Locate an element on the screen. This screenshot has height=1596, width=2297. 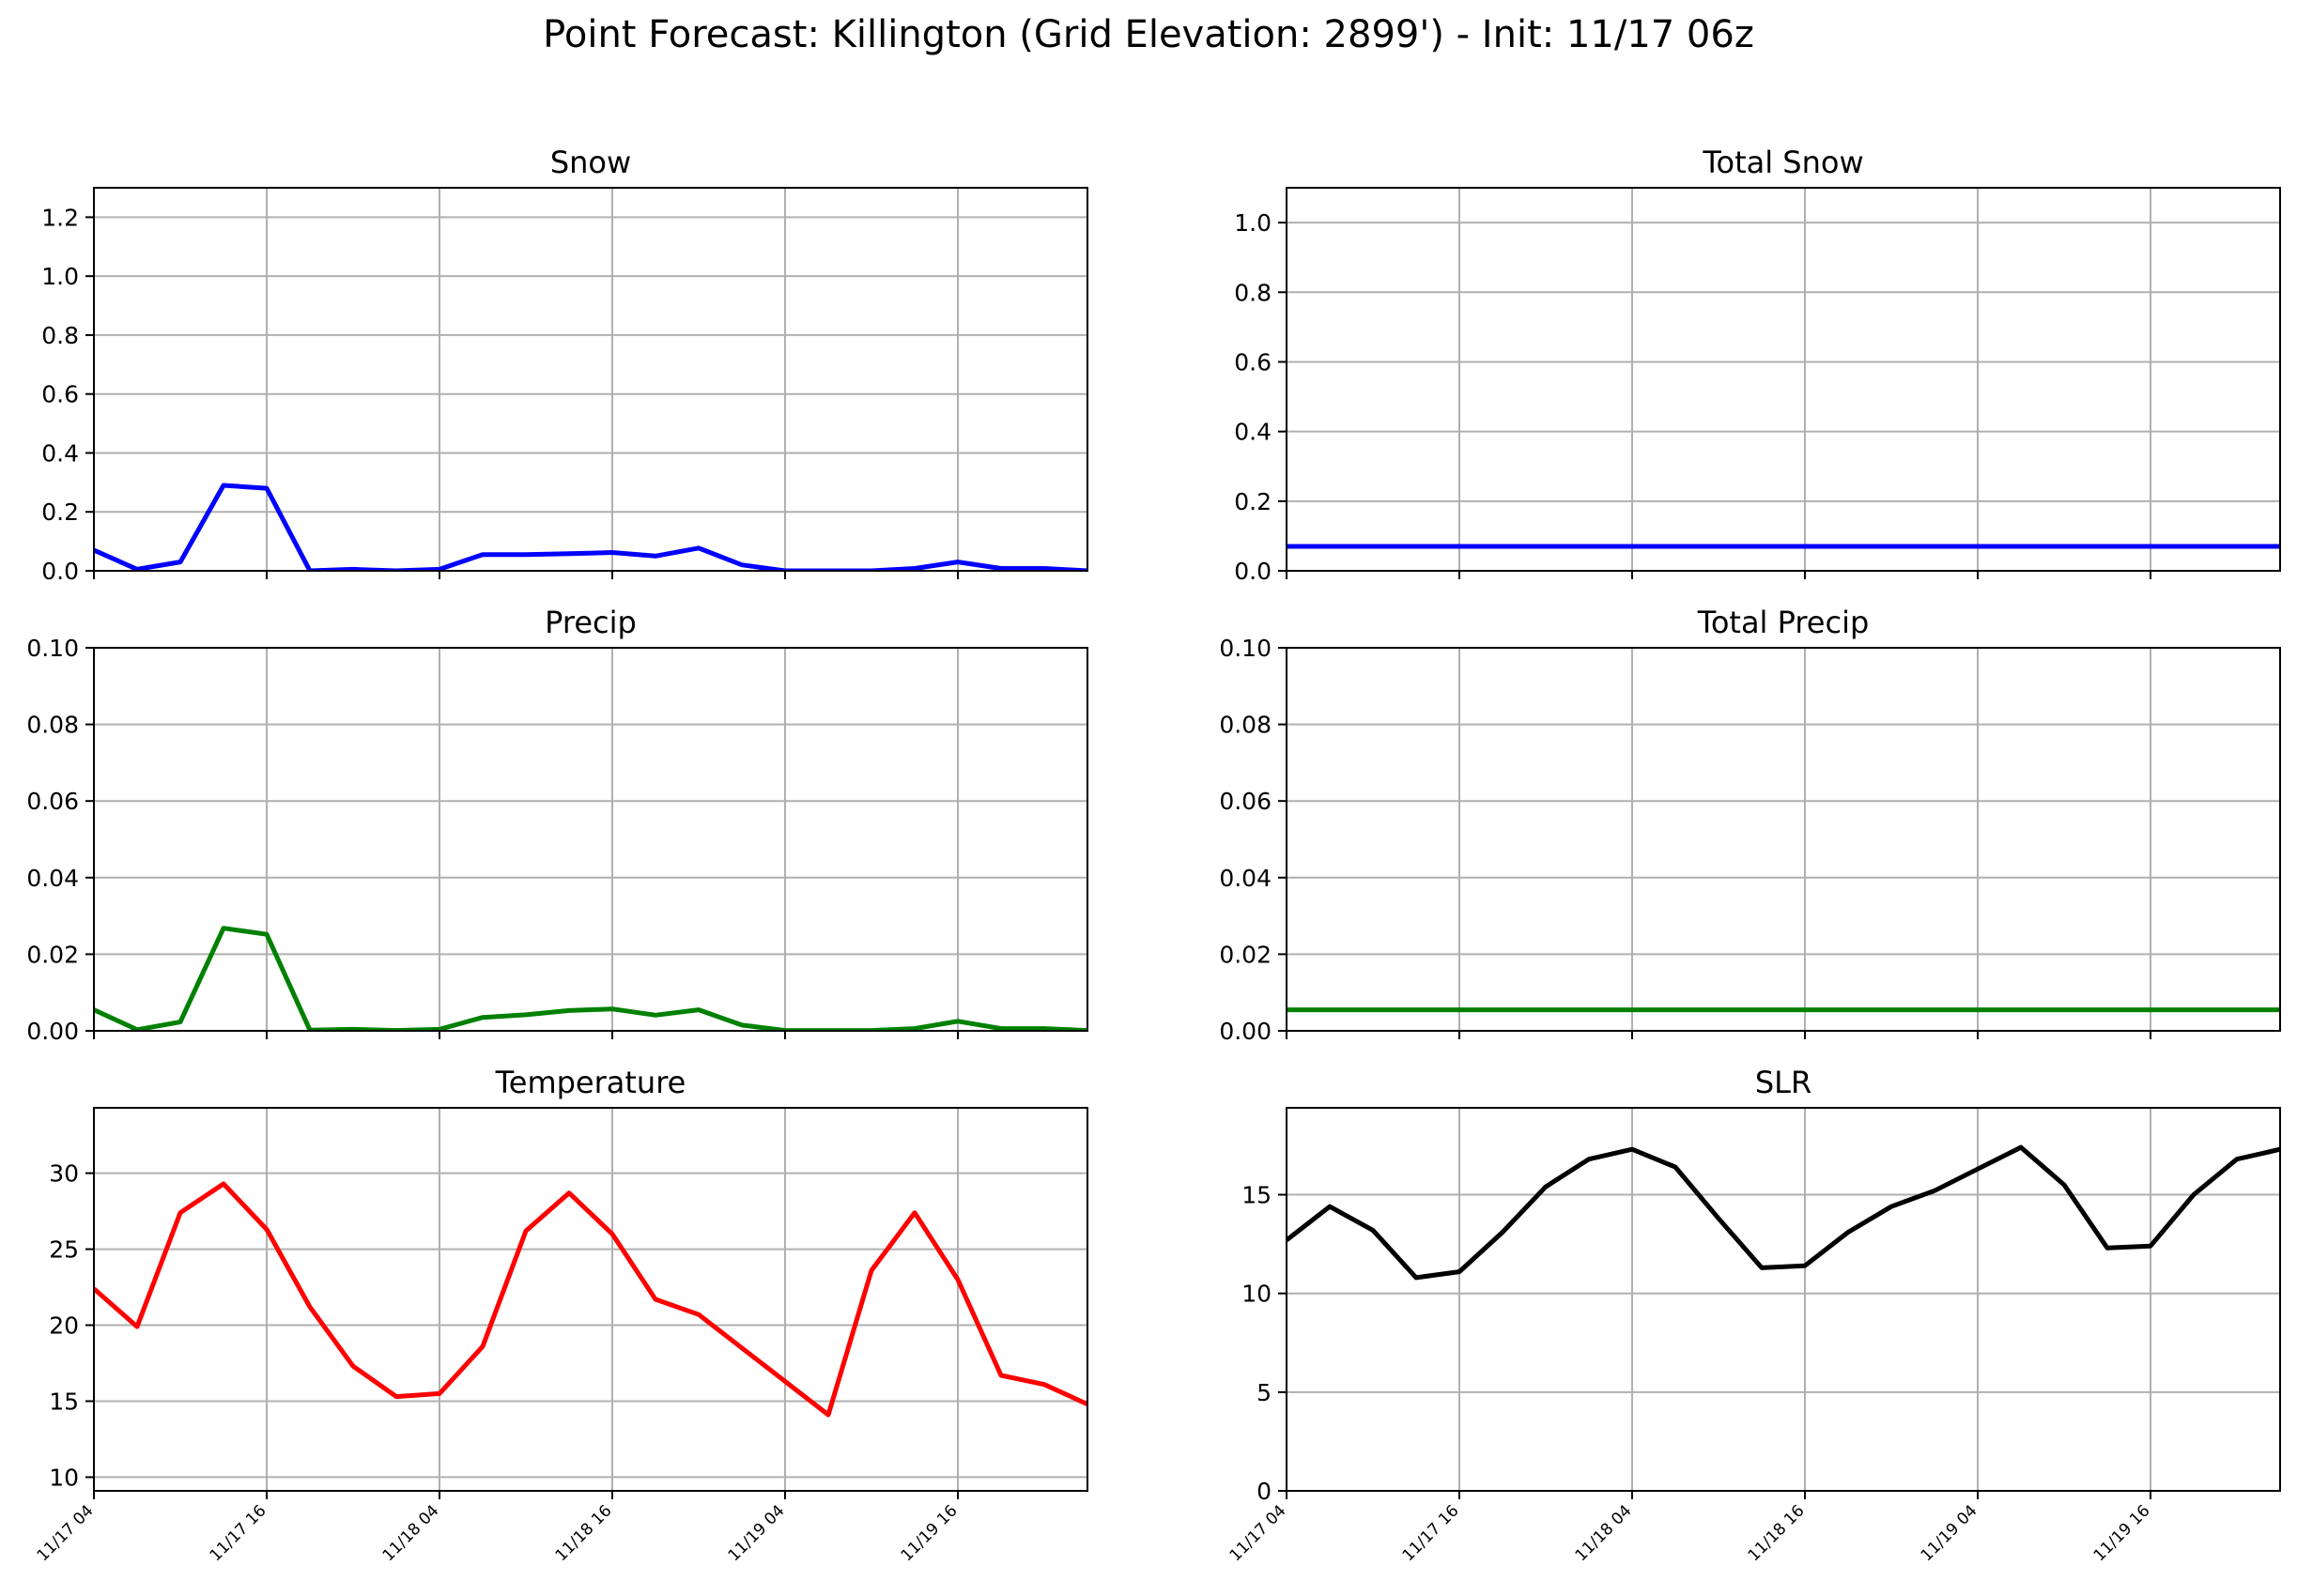
panel-title: Total Precip is located at coordinates (1783, 623).